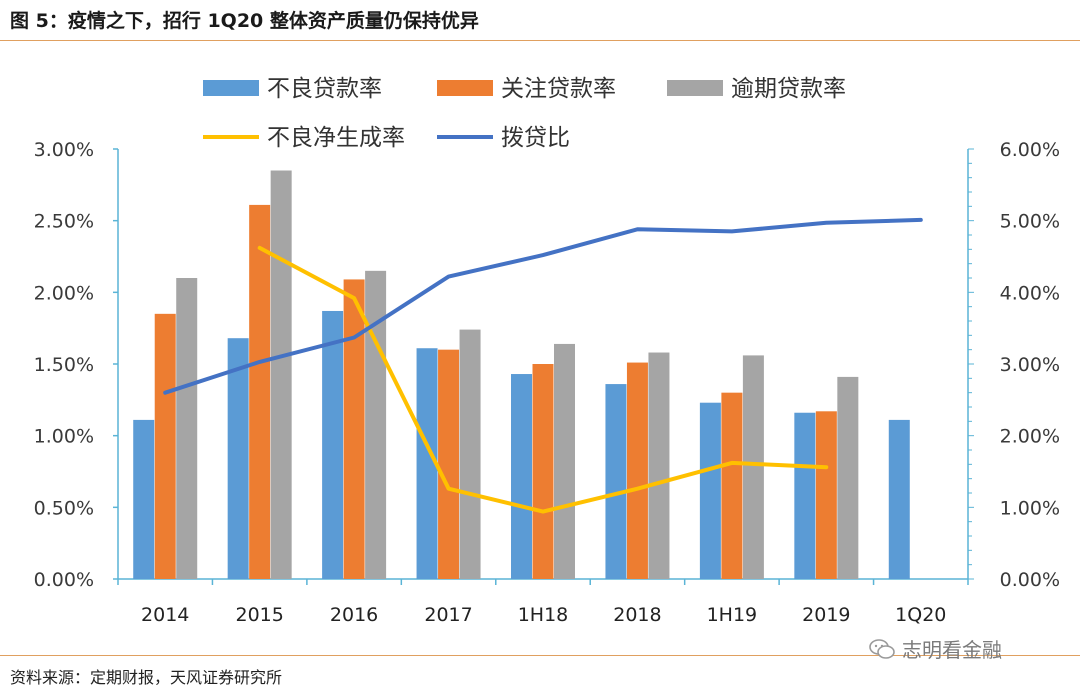 This screenshot has width=1080, height=693. Describe the element at coordinates (354, 615) in the screenshot. I see `x-category-label: 2016` at that location.